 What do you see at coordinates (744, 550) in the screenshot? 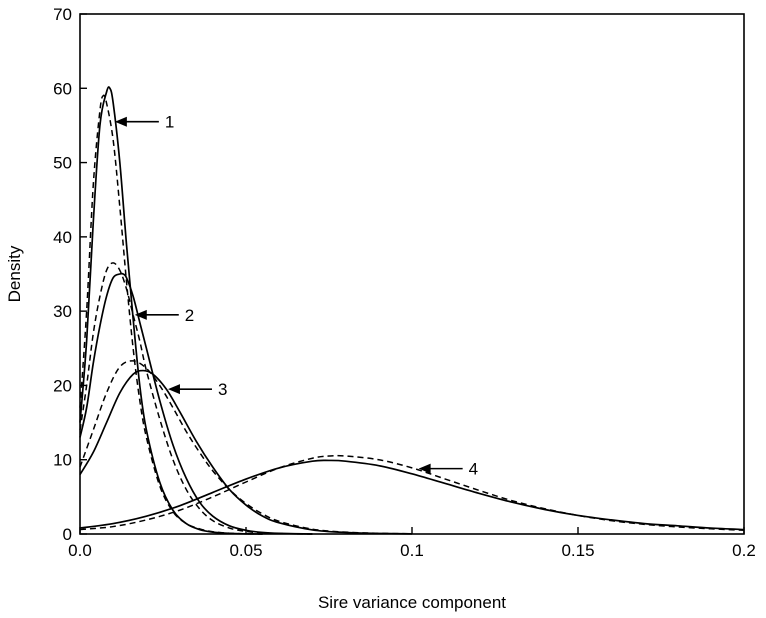
I see `x-tick-label: 0.2` at bounding box center [744, 550].